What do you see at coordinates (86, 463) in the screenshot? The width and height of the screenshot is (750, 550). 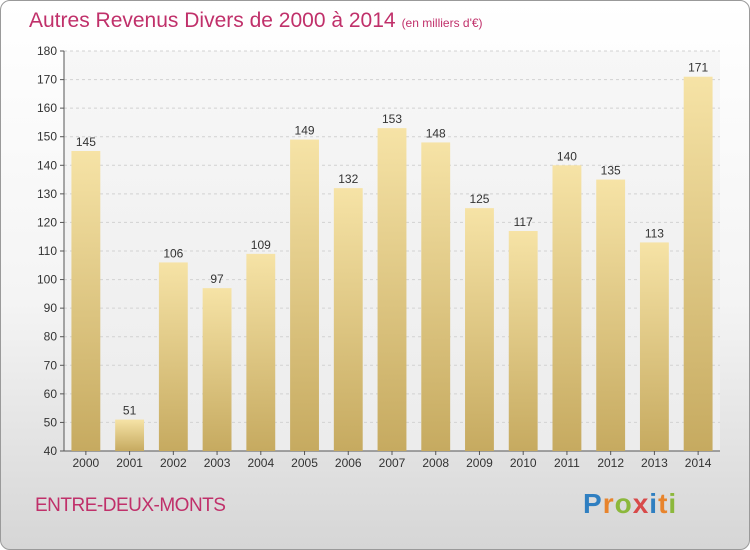 I see `x-tick-label: 2000` at bounding box center [86, 463].